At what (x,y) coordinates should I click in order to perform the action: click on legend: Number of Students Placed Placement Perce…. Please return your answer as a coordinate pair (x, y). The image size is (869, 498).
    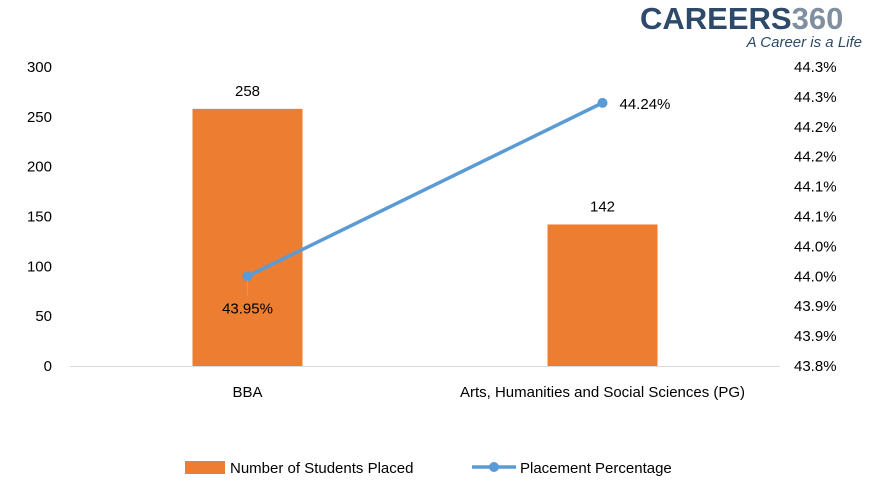
    Looking at the image, I should click on (428, 468).